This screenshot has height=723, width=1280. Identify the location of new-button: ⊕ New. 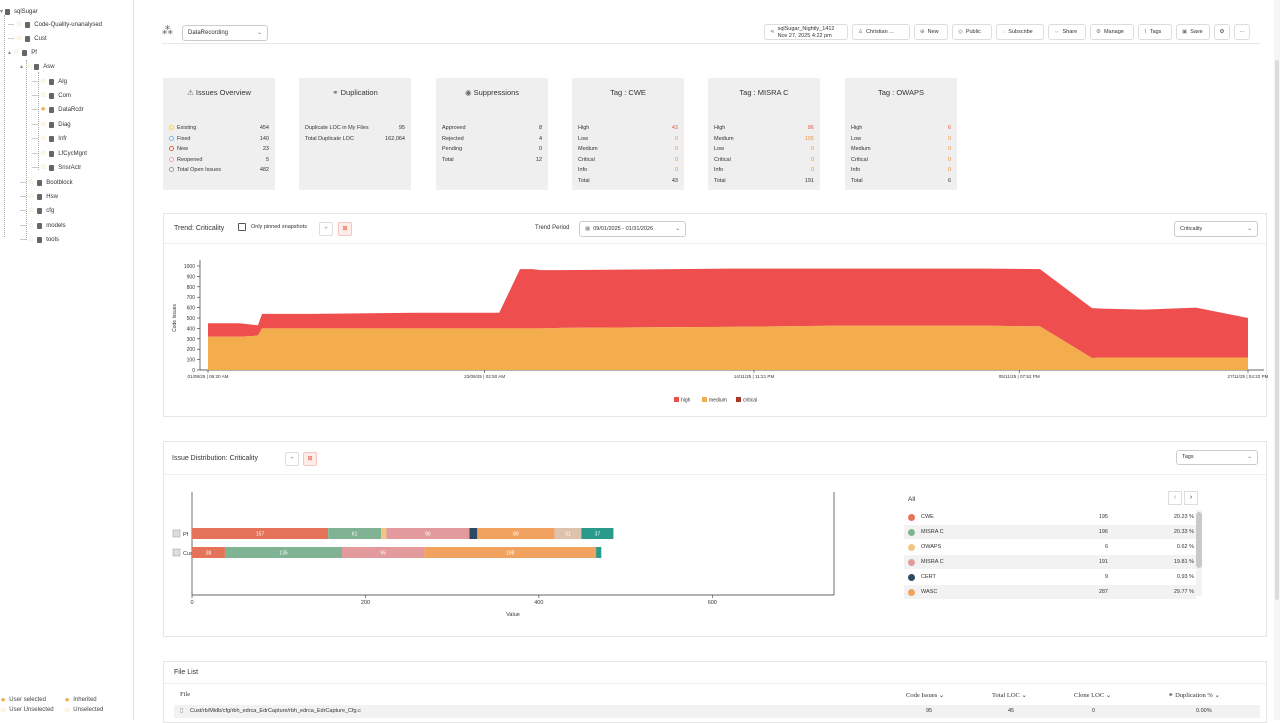
(931, 32).